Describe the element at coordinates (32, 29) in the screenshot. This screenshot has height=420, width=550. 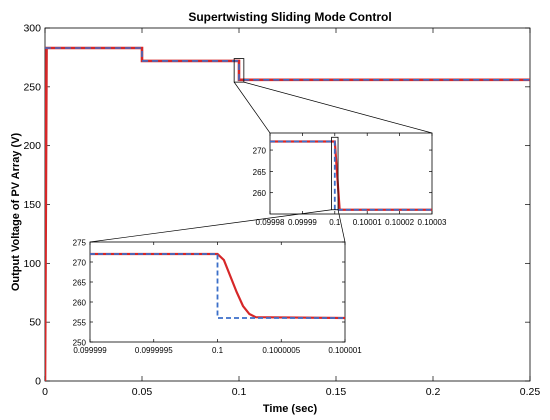
I see `main-y-tick-label: 300` at that location.